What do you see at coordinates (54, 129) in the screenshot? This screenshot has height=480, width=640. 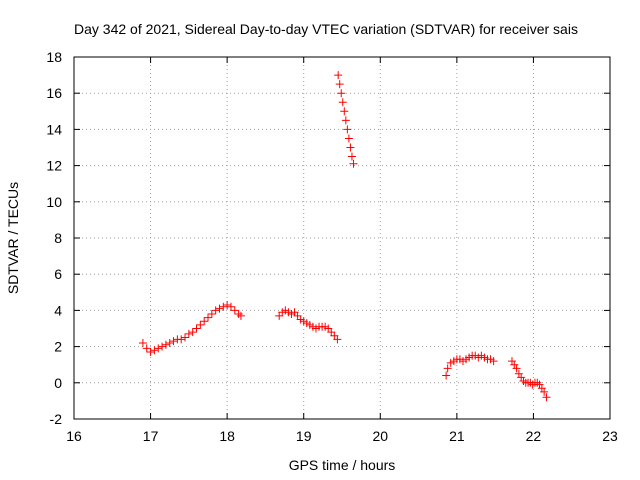 I see `y-tick-label: 14` at bounding box center [54, 129].